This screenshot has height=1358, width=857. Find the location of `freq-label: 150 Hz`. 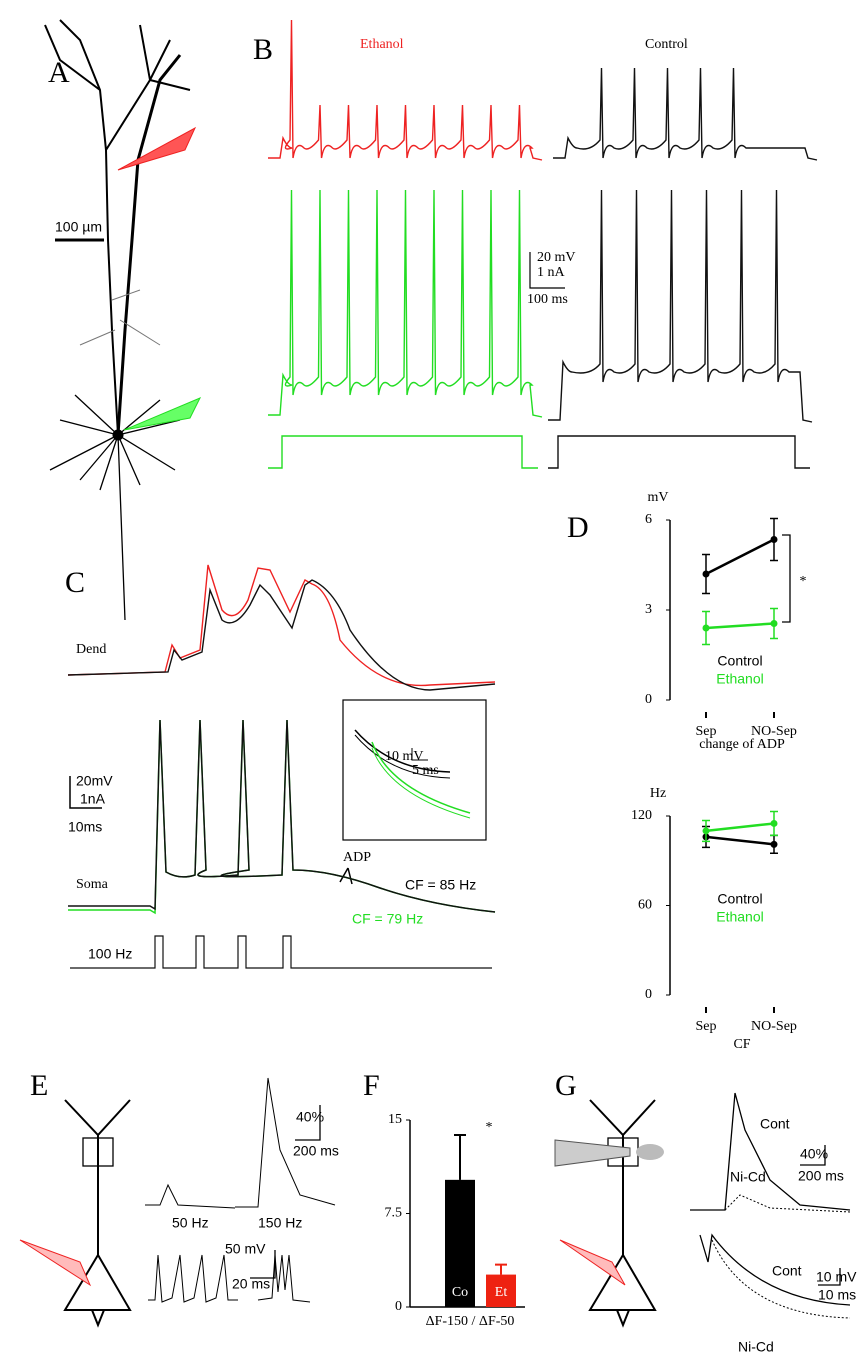

freq-label: 150 Hz is located at coordinates (280, 1223).